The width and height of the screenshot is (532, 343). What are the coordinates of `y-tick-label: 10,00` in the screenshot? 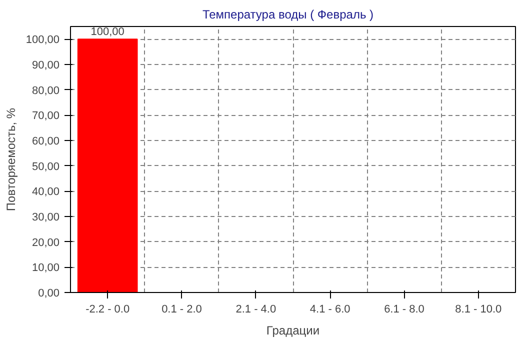 It's located at (46, 268).